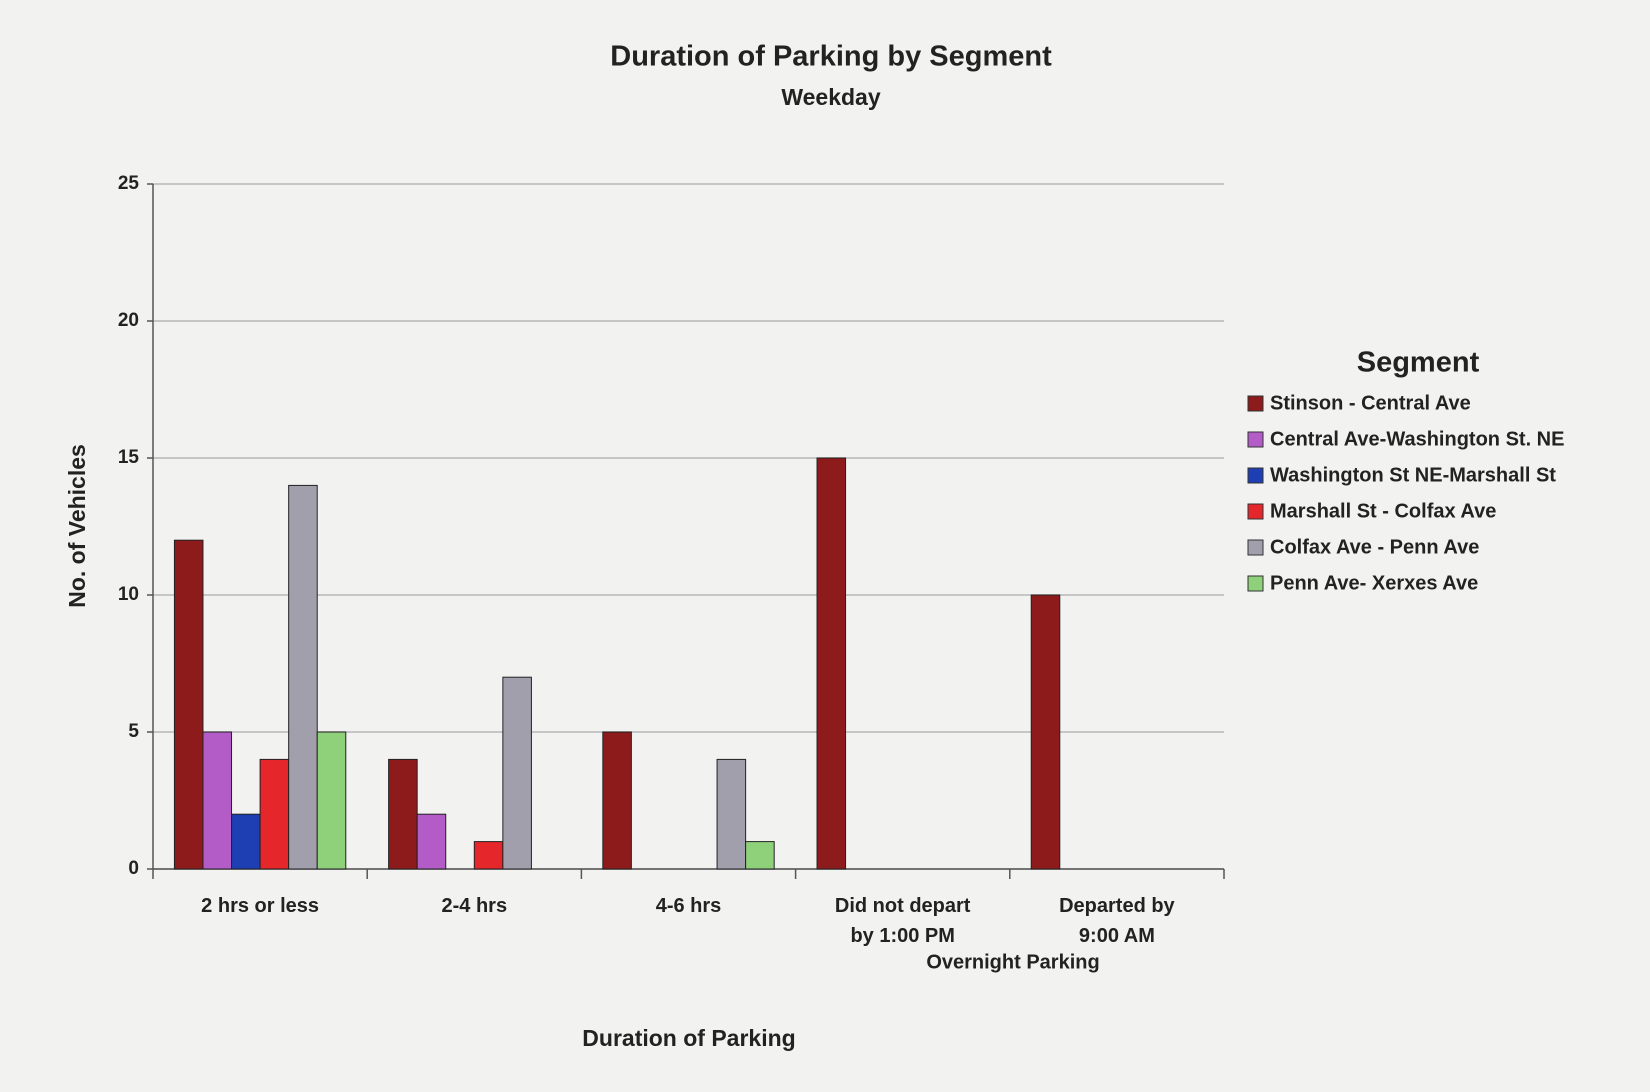 This screenshot has height=1092, width=1650. Describe the element at coordinates (1374, 547) in the screenshot. I see `legend-label: Colfax Ave - Penn Ave` at that location.